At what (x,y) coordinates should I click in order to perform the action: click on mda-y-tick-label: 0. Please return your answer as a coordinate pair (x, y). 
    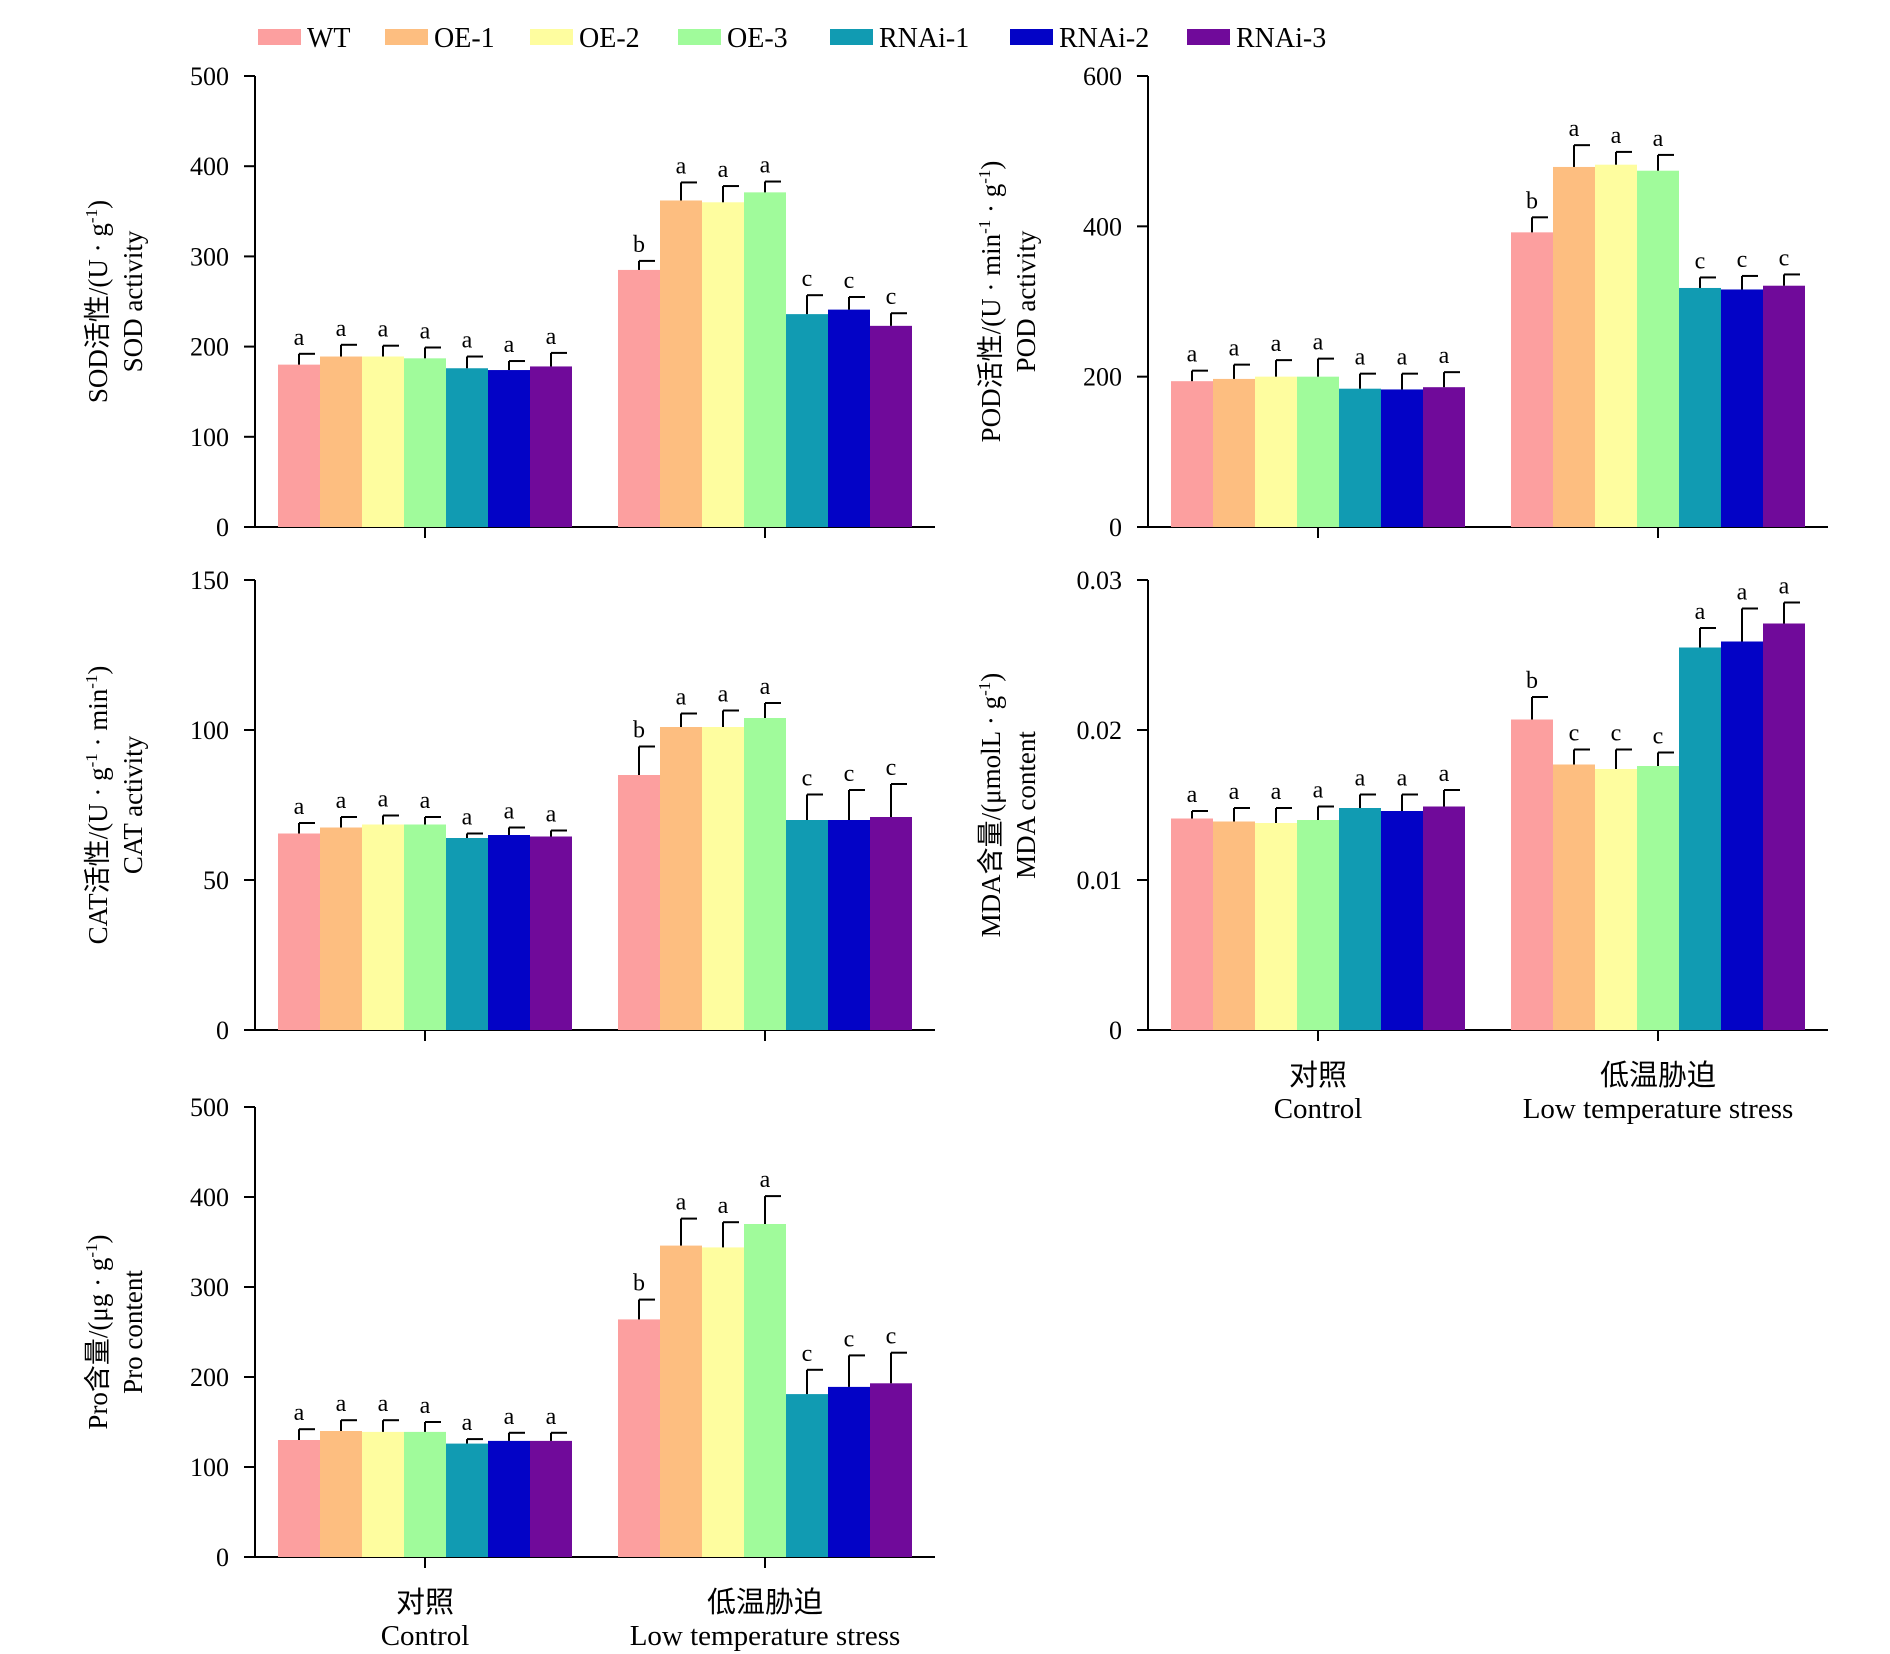
    Looking at the image, I should click on (1115, 1030).